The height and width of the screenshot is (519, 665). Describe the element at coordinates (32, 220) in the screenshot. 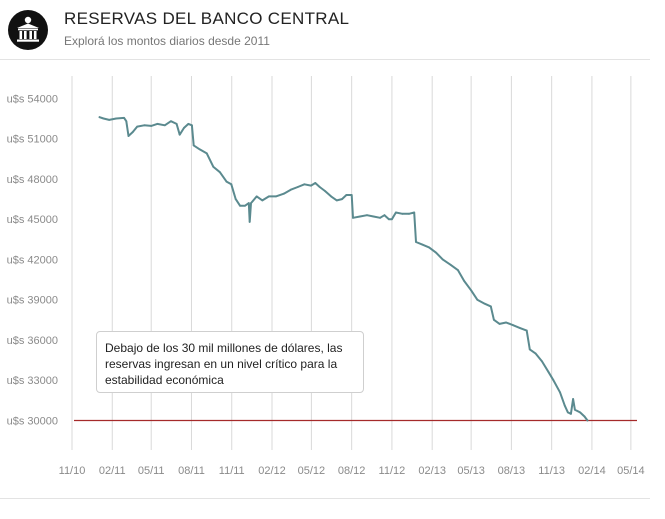

I see `y-tick-label: u$s 45000` at that location.